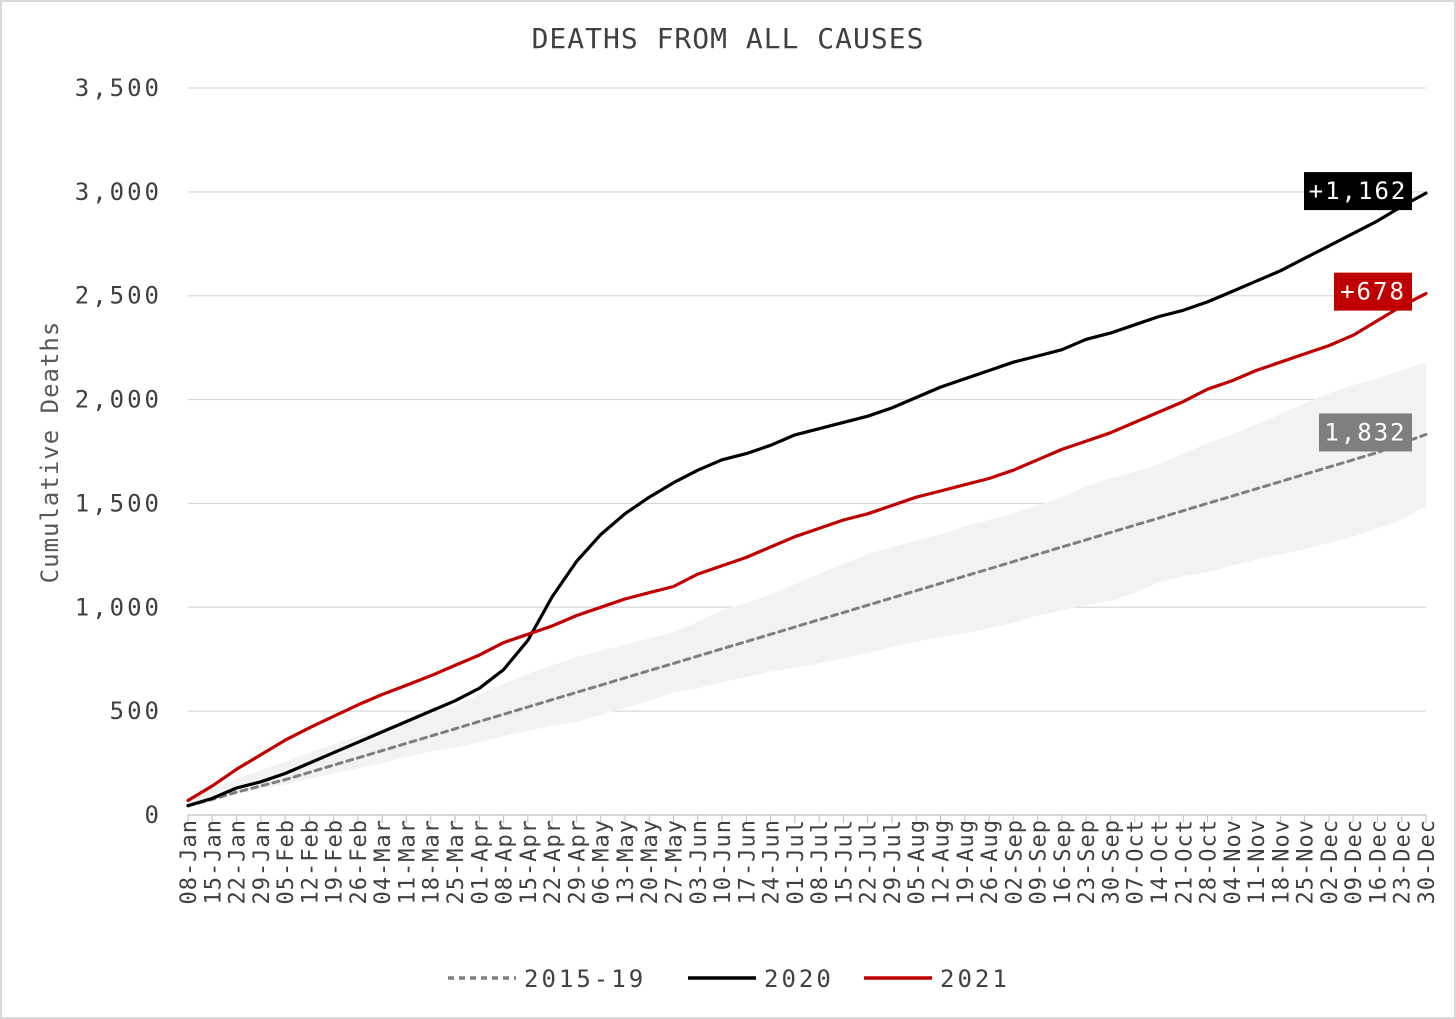 This screenshot has height=1019, width=1456. Describe the element at coordinates (407, 861) in the screenshot. I see `x-tick-label: 11-Mar` at that location.